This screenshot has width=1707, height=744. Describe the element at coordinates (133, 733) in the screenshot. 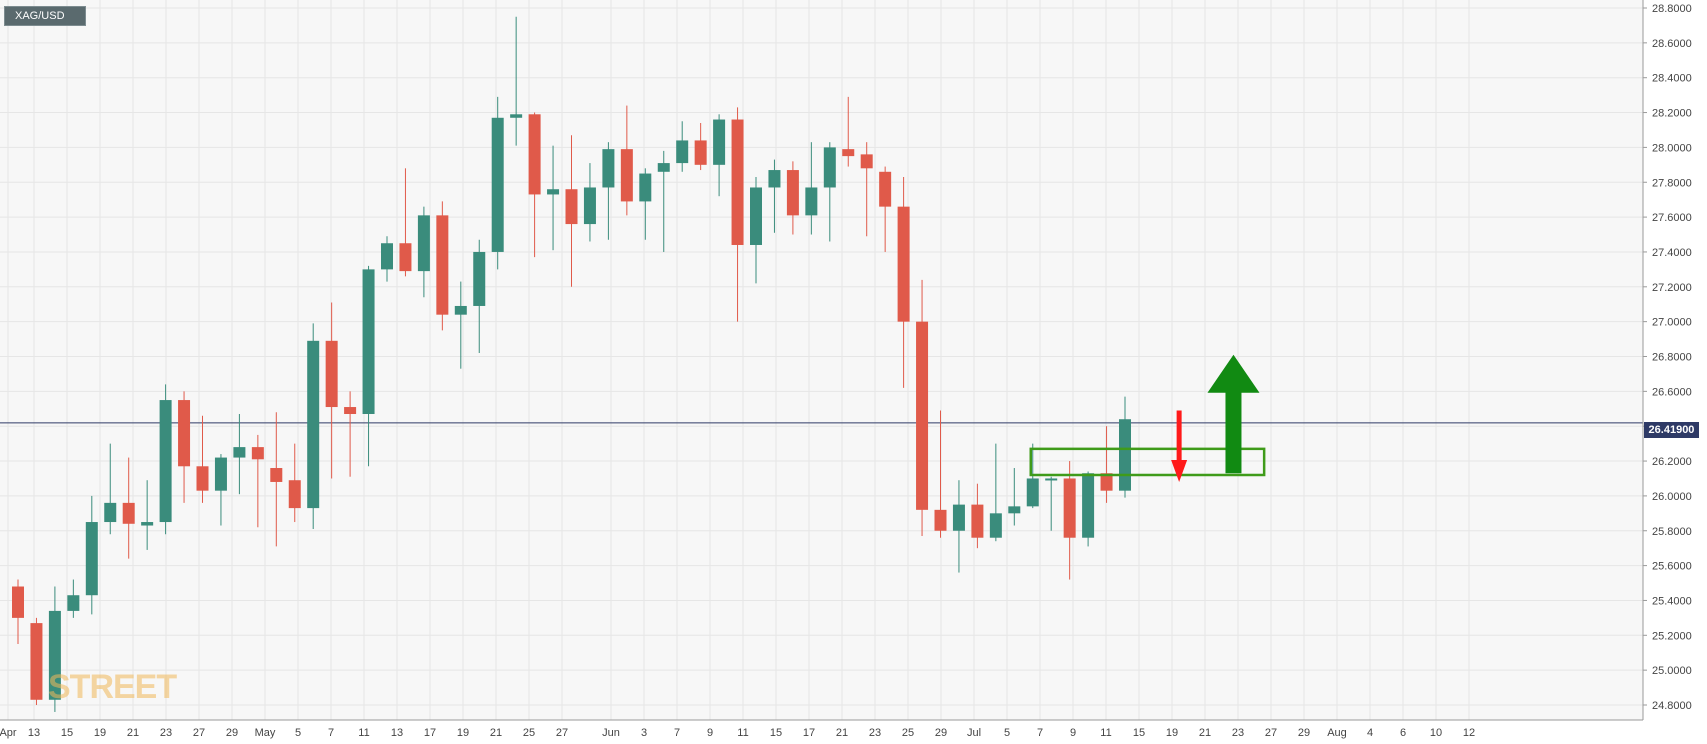

I see `x-tick-label: 21` at that location.